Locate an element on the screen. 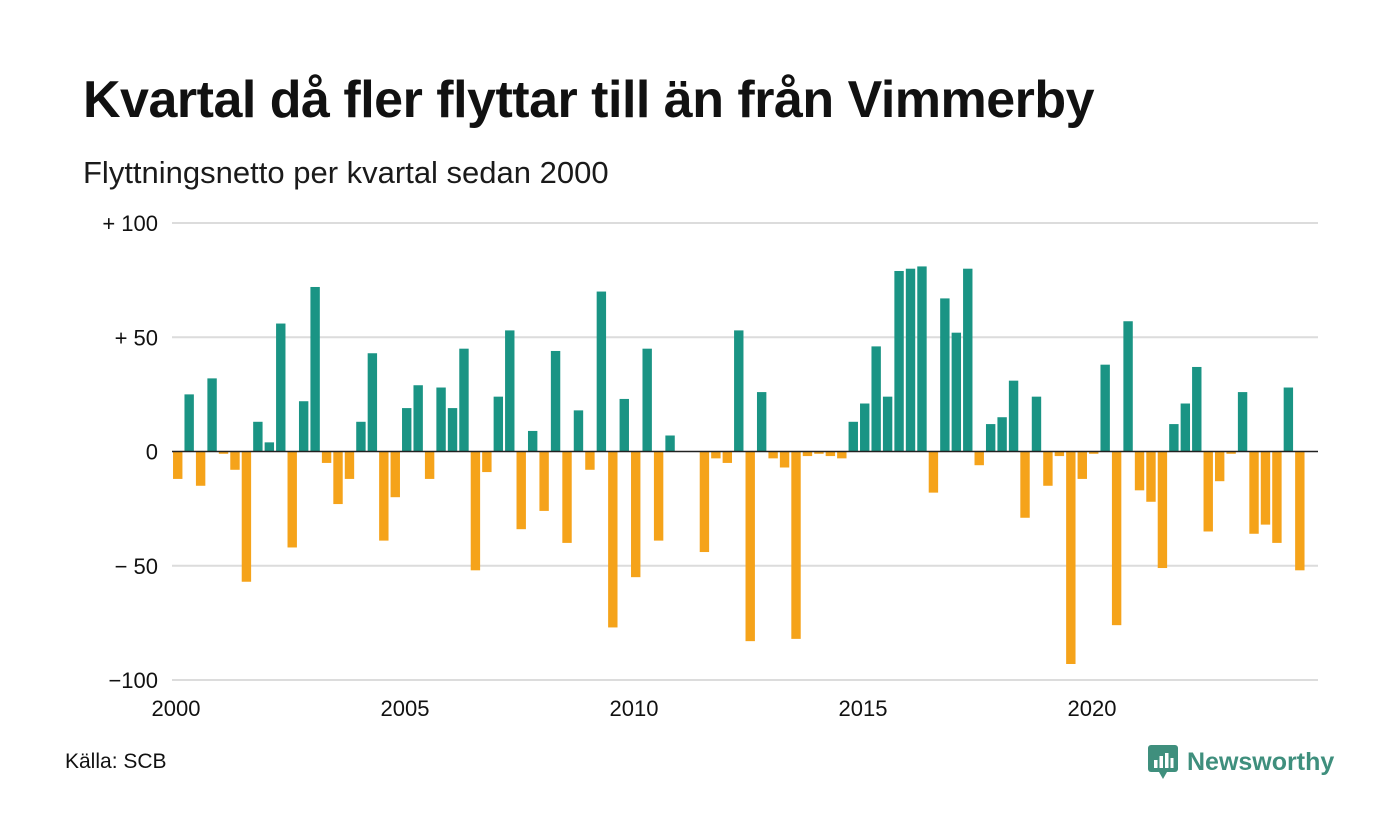  y-tick-label: 0 is located at coordinates (152, 452).